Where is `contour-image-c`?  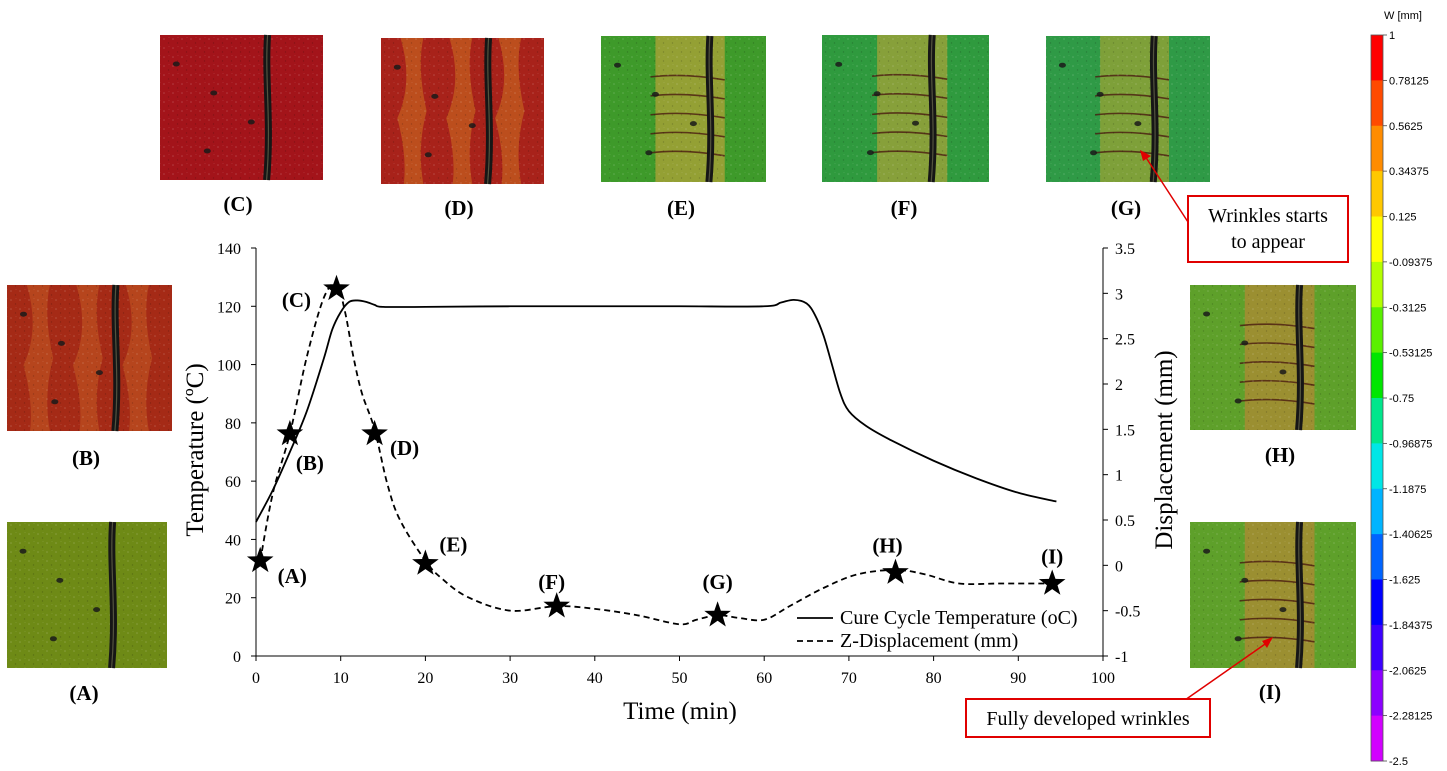
contour-image-c is located at coordinates (241, 107).